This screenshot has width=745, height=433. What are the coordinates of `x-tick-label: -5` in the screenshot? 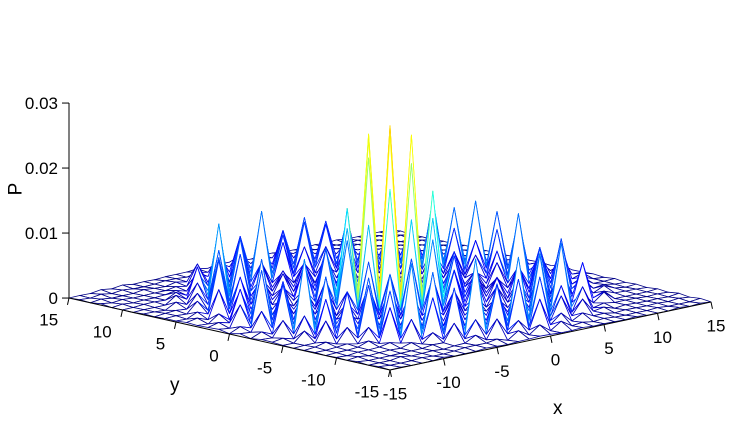 It's located at (501, 371).